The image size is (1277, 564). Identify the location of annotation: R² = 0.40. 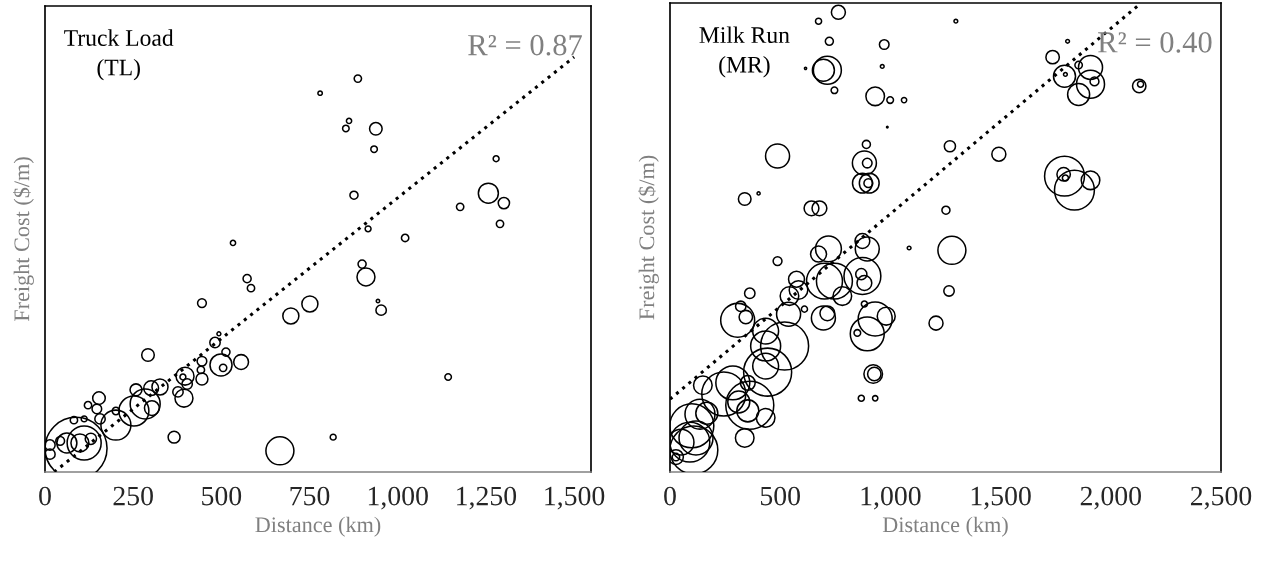
(1155, 42).